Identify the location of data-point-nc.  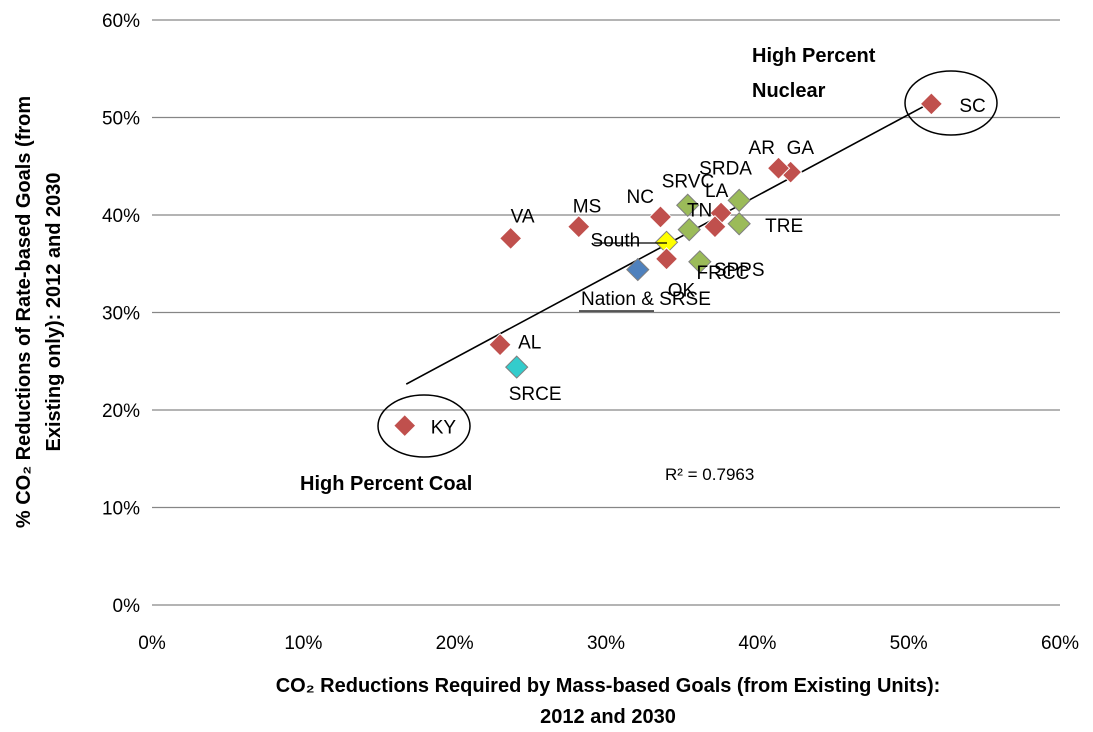
(660, 217).